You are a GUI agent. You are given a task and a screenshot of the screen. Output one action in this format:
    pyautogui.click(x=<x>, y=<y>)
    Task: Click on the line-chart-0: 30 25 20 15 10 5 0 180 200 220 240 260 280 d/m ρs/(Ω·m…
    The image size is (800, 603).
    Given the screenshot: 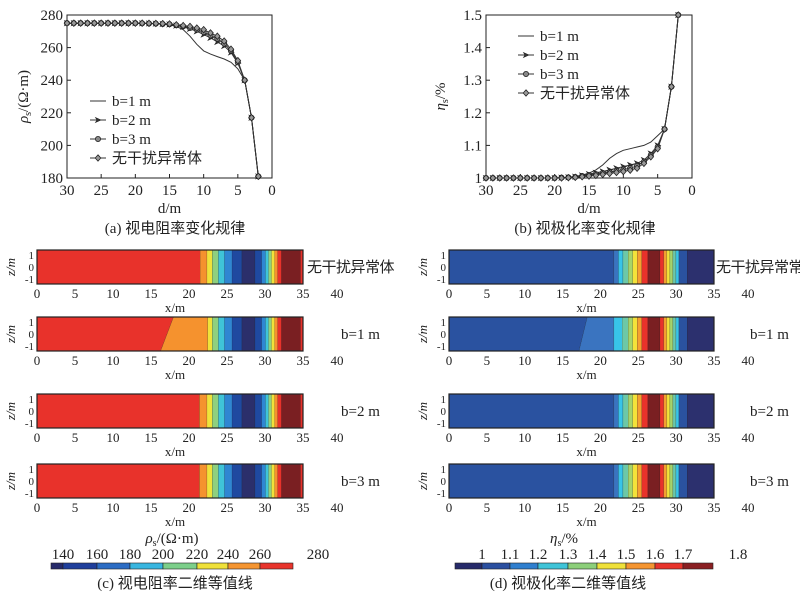 What is the action you would take?
    pyautogui.click(x=146, y=112)
    